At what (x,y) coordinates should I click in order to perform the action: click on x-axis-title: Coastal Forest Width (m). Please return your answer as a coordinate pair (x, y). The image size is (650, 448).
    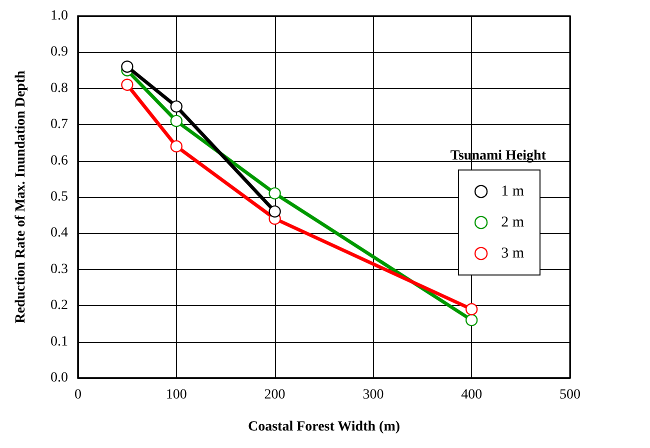
    Looking at the image, I should click on (324, 427).